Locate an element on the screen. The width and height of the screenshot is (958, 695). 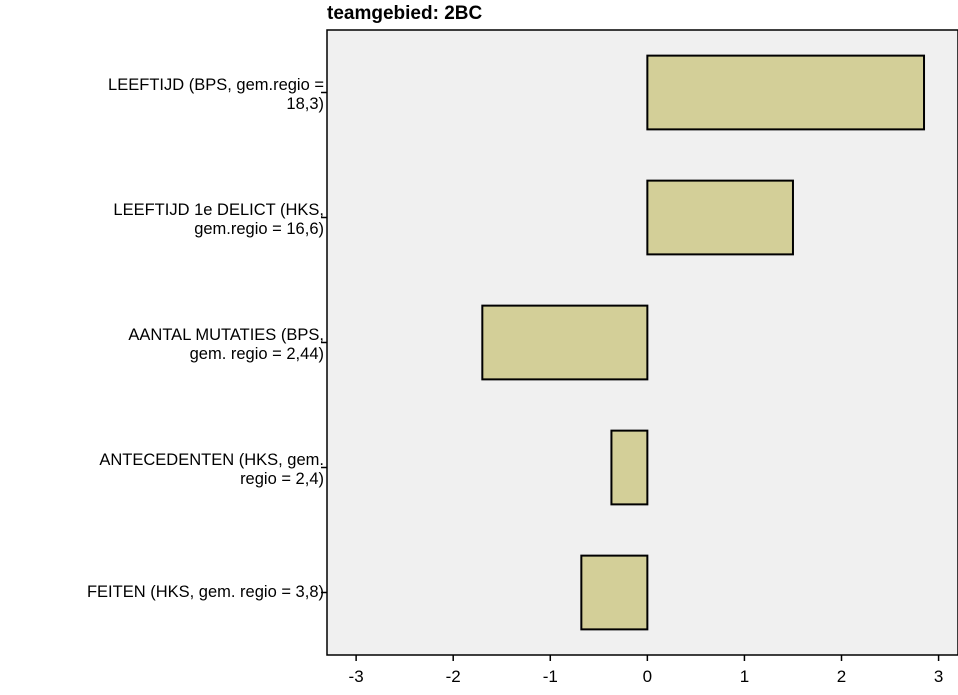
x-tick-label: -2 is located at coordinates (453, 676).